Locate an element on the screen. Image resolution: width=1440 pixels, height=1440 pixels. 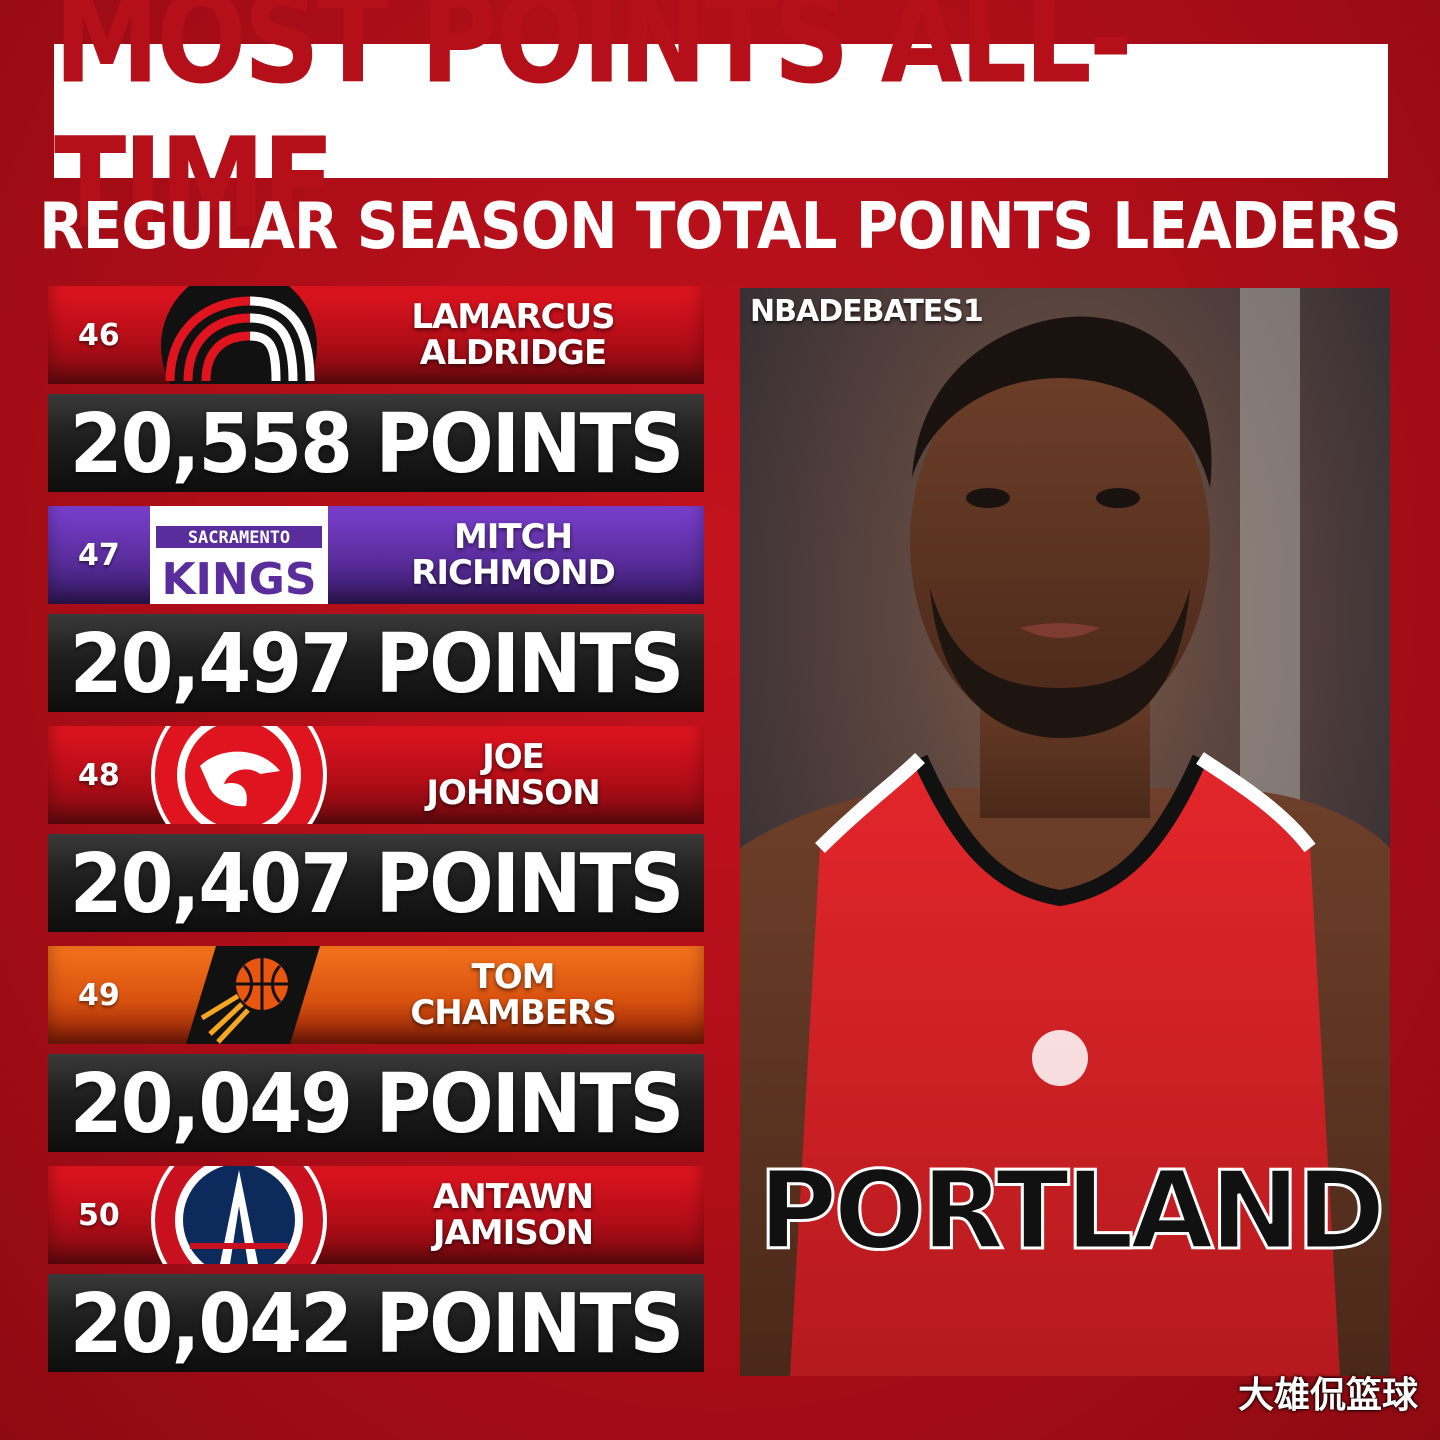
points-total: 20,558 POINTS is located at coordinates (377, 443).